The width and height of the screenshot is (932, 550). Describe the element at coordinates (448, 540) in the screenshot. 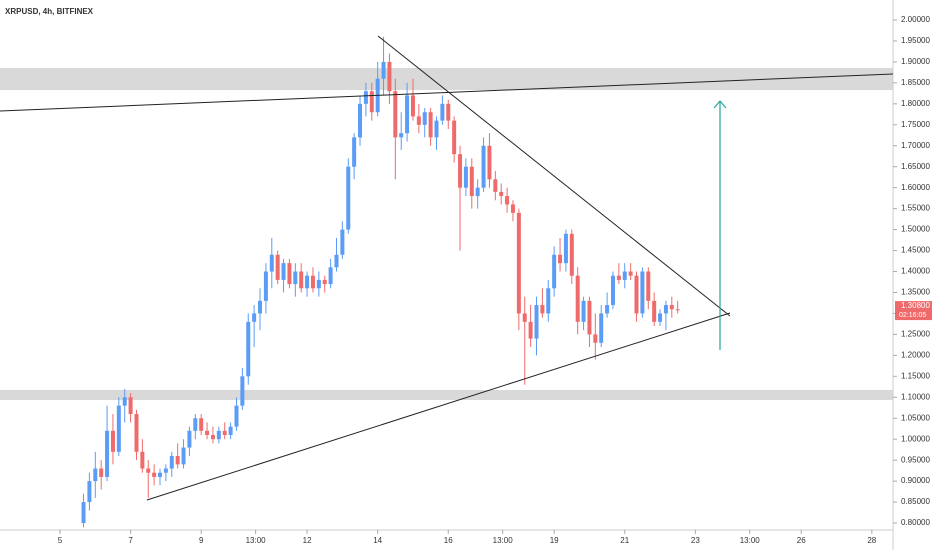

I see `x-tick-label: 16` at that location.